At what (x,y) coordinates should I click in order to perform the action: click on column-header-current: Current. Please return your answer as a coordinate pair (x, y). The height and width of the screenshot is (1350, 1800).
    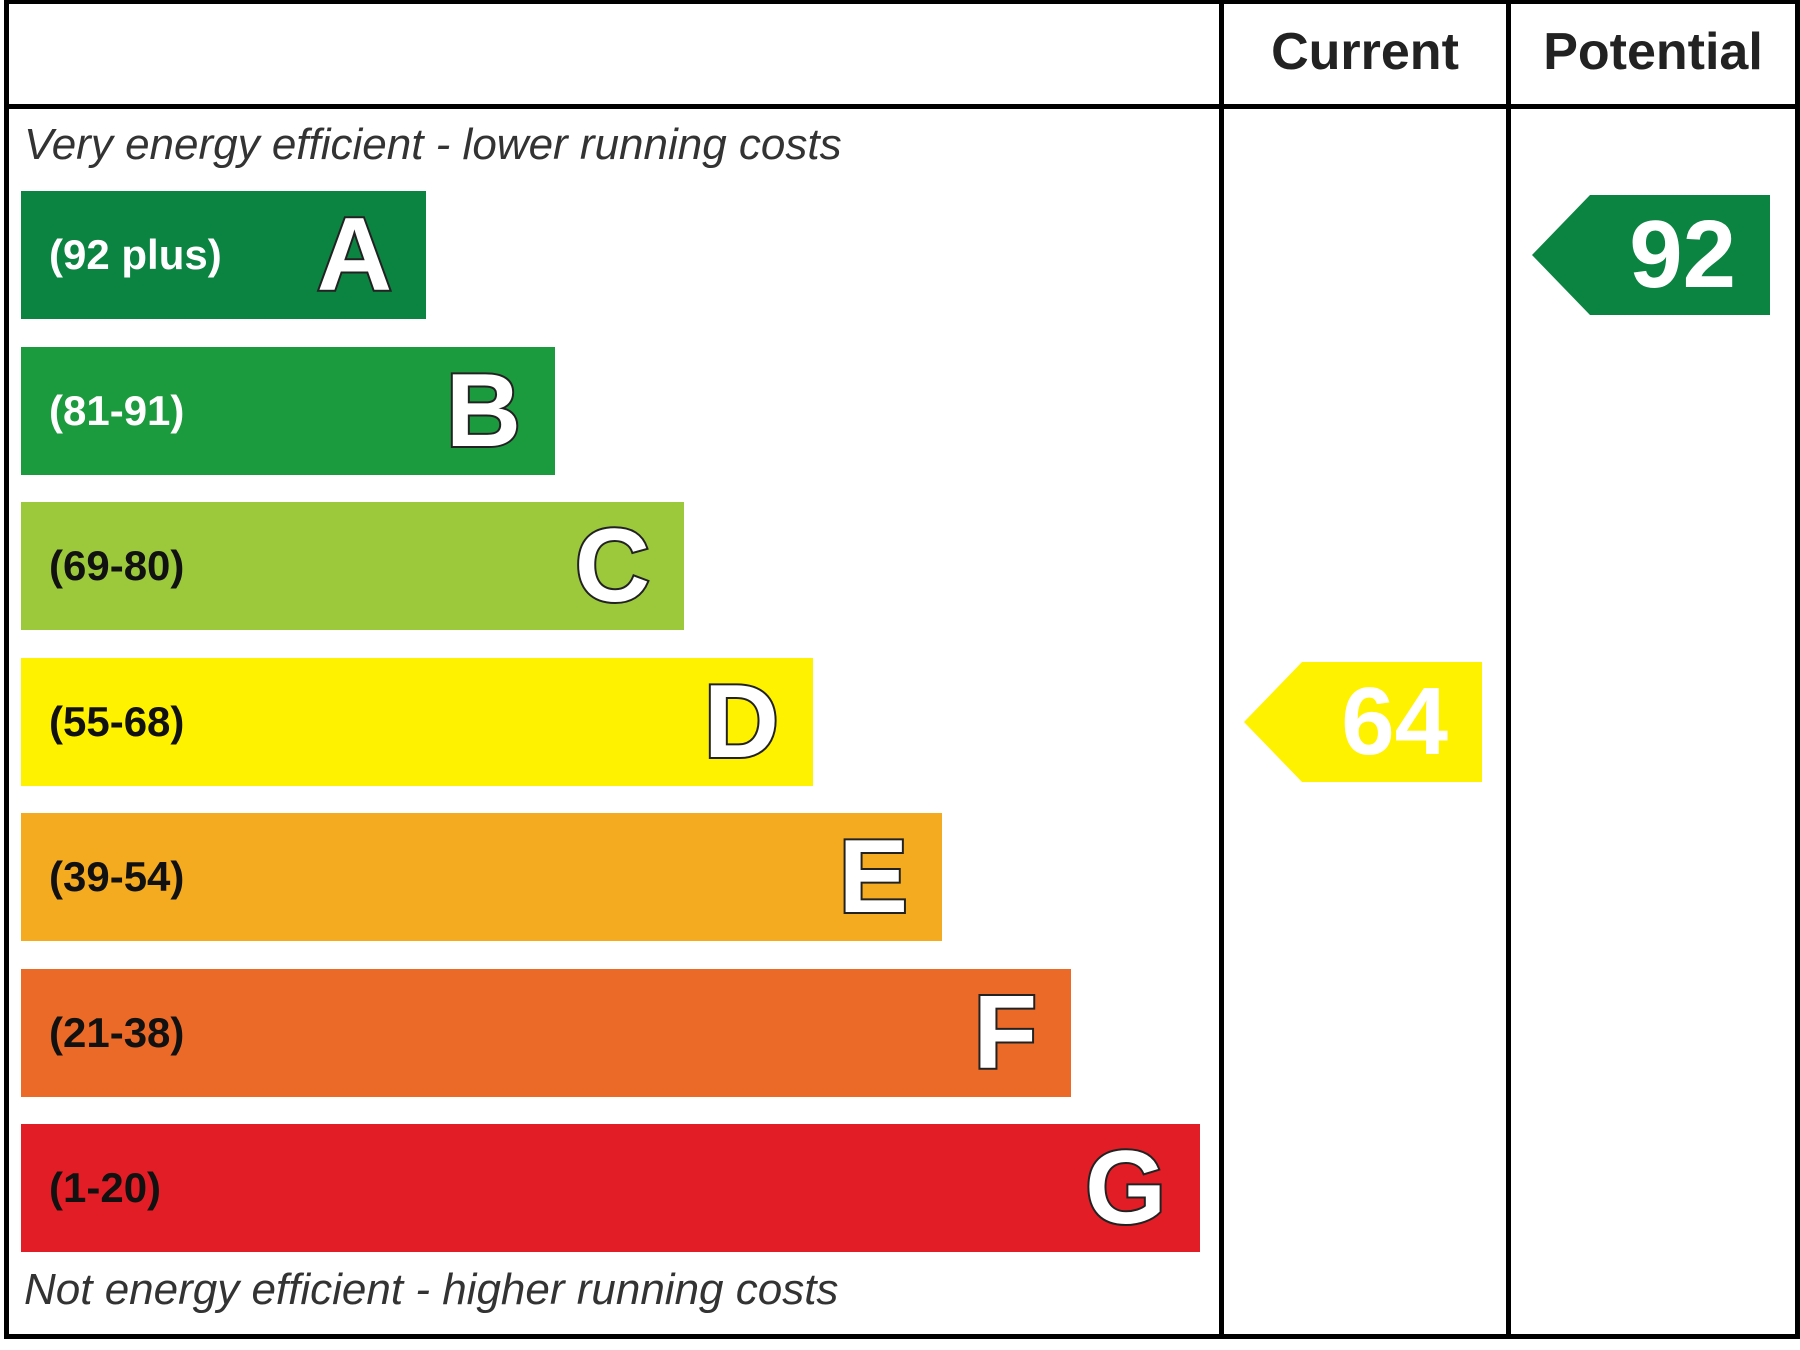
    Looking at the image, I should click on (1365, 52).